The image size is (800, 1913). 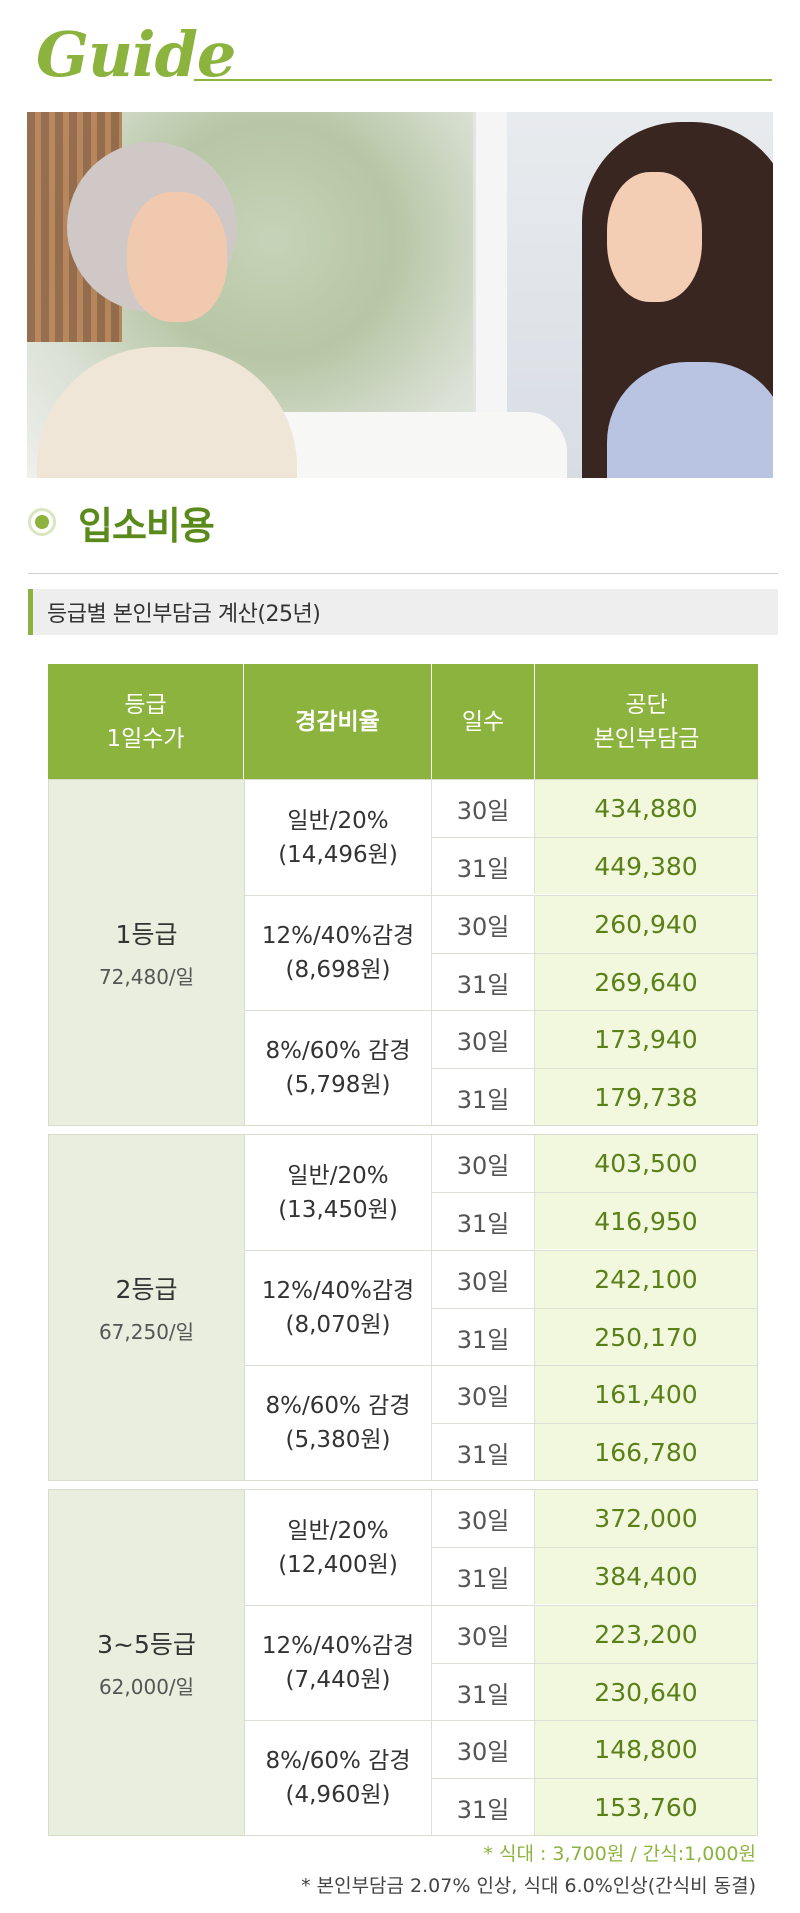 I want to click on table-row: 31일 384,400, so click(x=594, y=1575).